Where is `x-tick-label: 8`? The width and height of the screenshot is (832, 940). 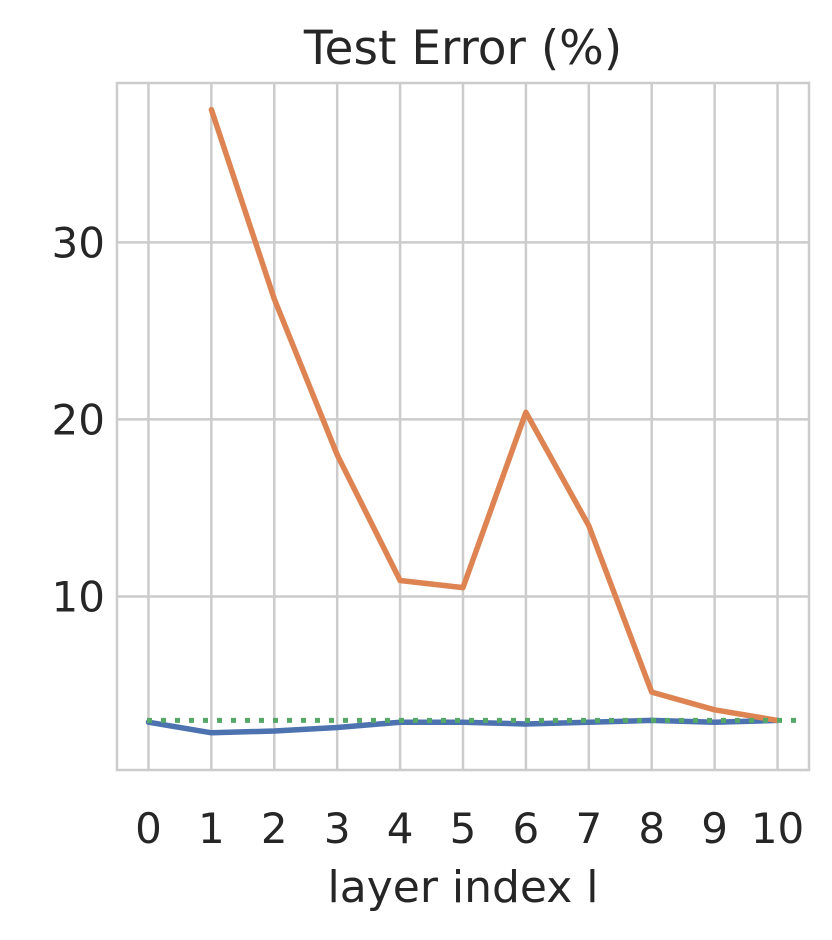 x-tick-label: 8 is located at coordinates (651, 828).